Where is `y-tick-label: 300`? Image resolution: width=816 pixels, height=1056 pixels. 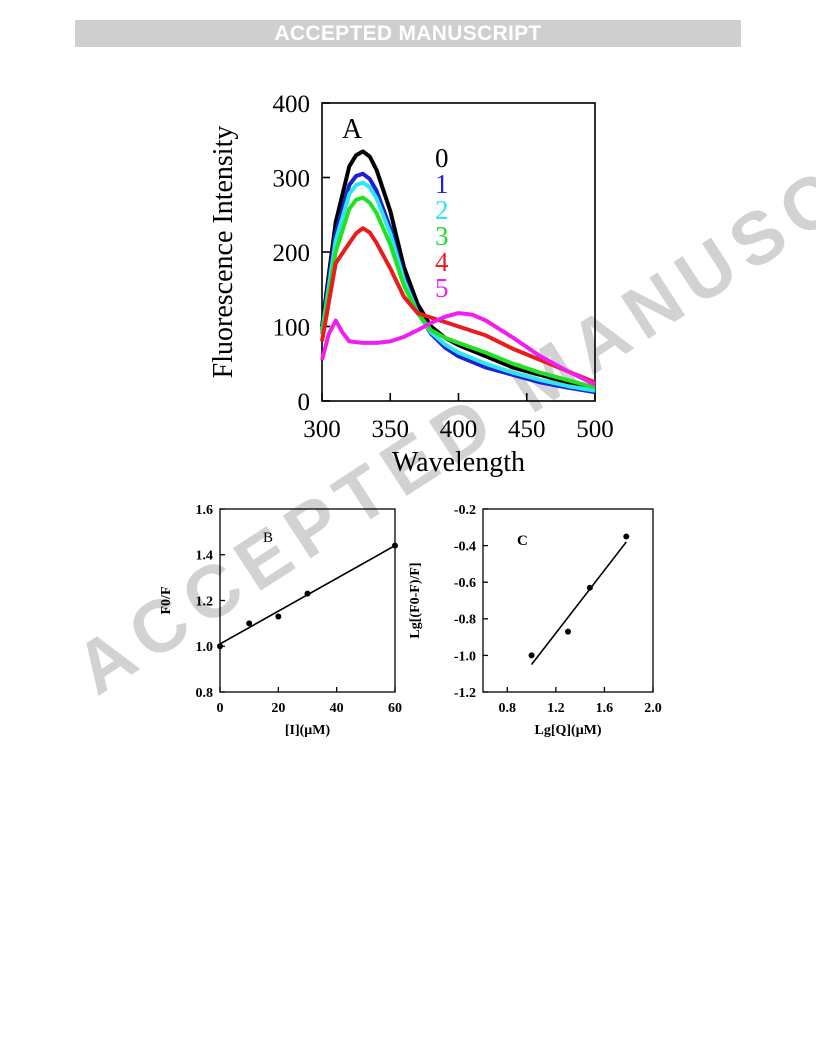 y-tick-label: 300 is located at coordinates (292, 178).